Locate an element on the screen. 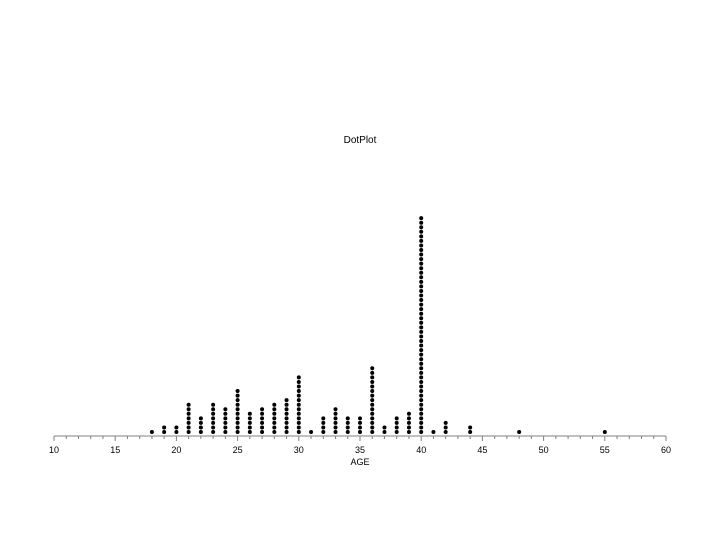  x-tick-label: 30 is located at coordinates (299, 450).